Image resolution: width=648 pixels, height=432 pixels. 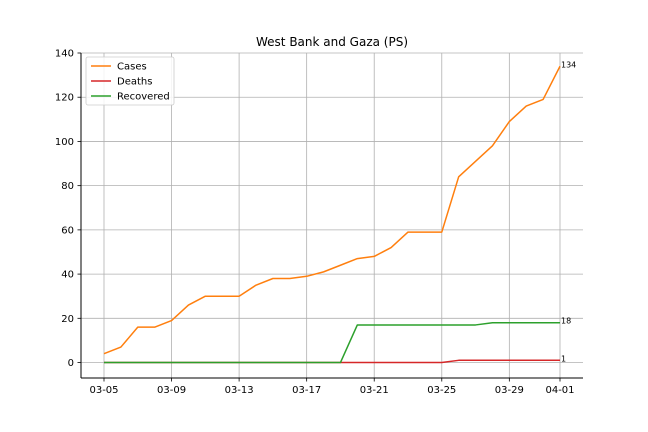 What do you see at coordinates (132, 67) in the screenshot?
I see `legend-label-cases: Cases` at bounding box center [132, 67].